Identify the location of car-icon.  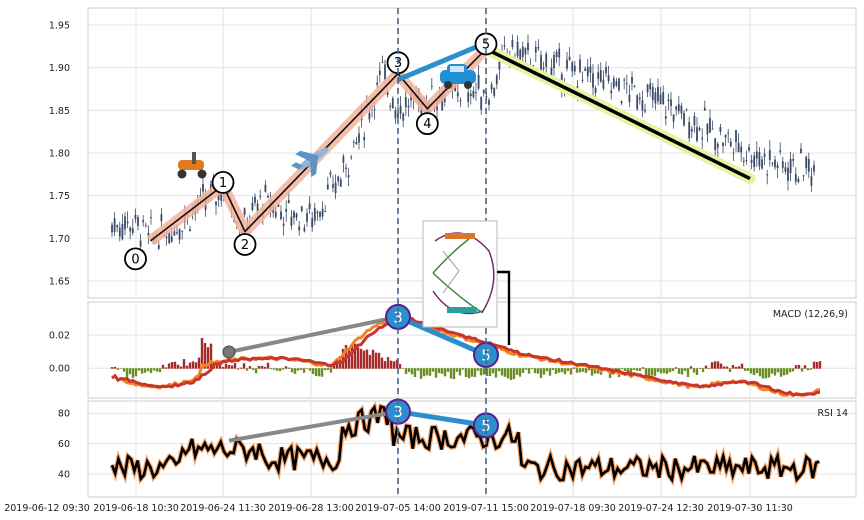
(458, 76).